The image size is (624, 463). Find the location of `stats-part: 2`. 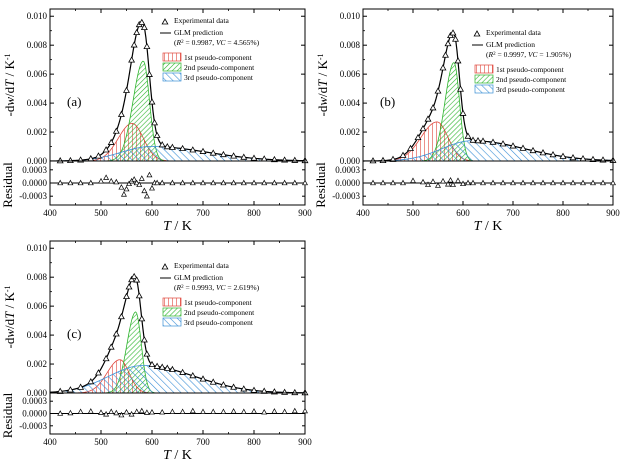

stats-part: 2 is located at coordinates (494, 54).